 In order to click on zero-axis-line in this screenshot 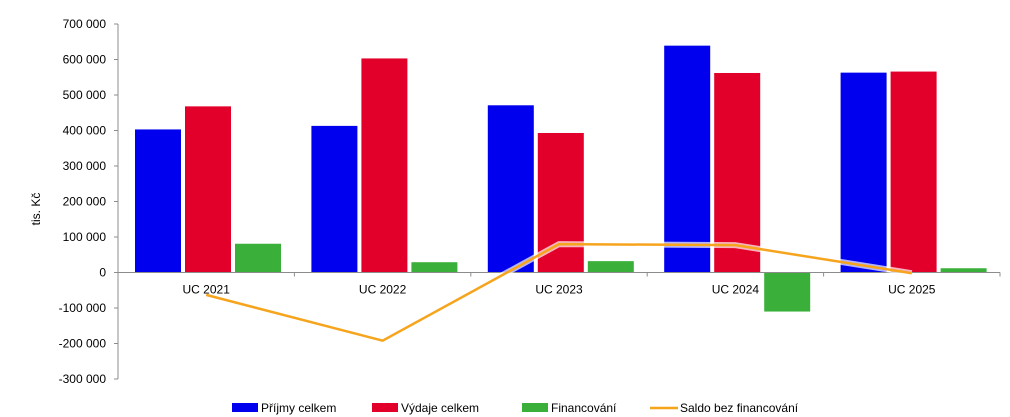, I will do `click(559, 274)`.